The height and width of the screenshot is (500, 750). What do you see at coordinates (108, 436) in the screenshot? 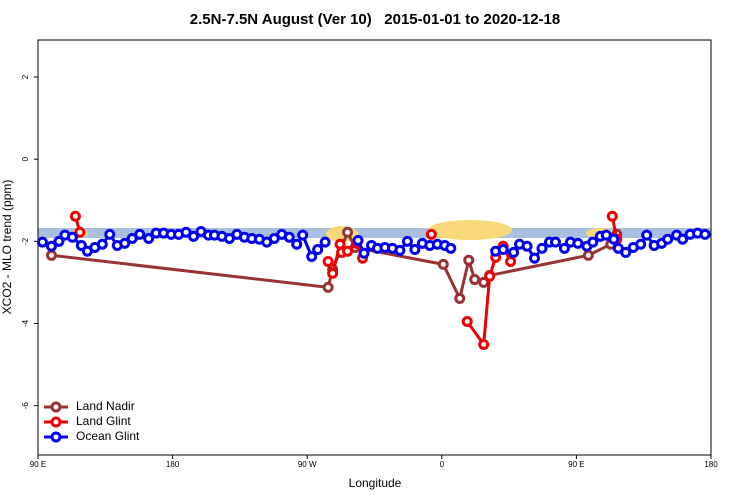
I see `legend-label: Ocean Glint` at bounding box center [108, 436].